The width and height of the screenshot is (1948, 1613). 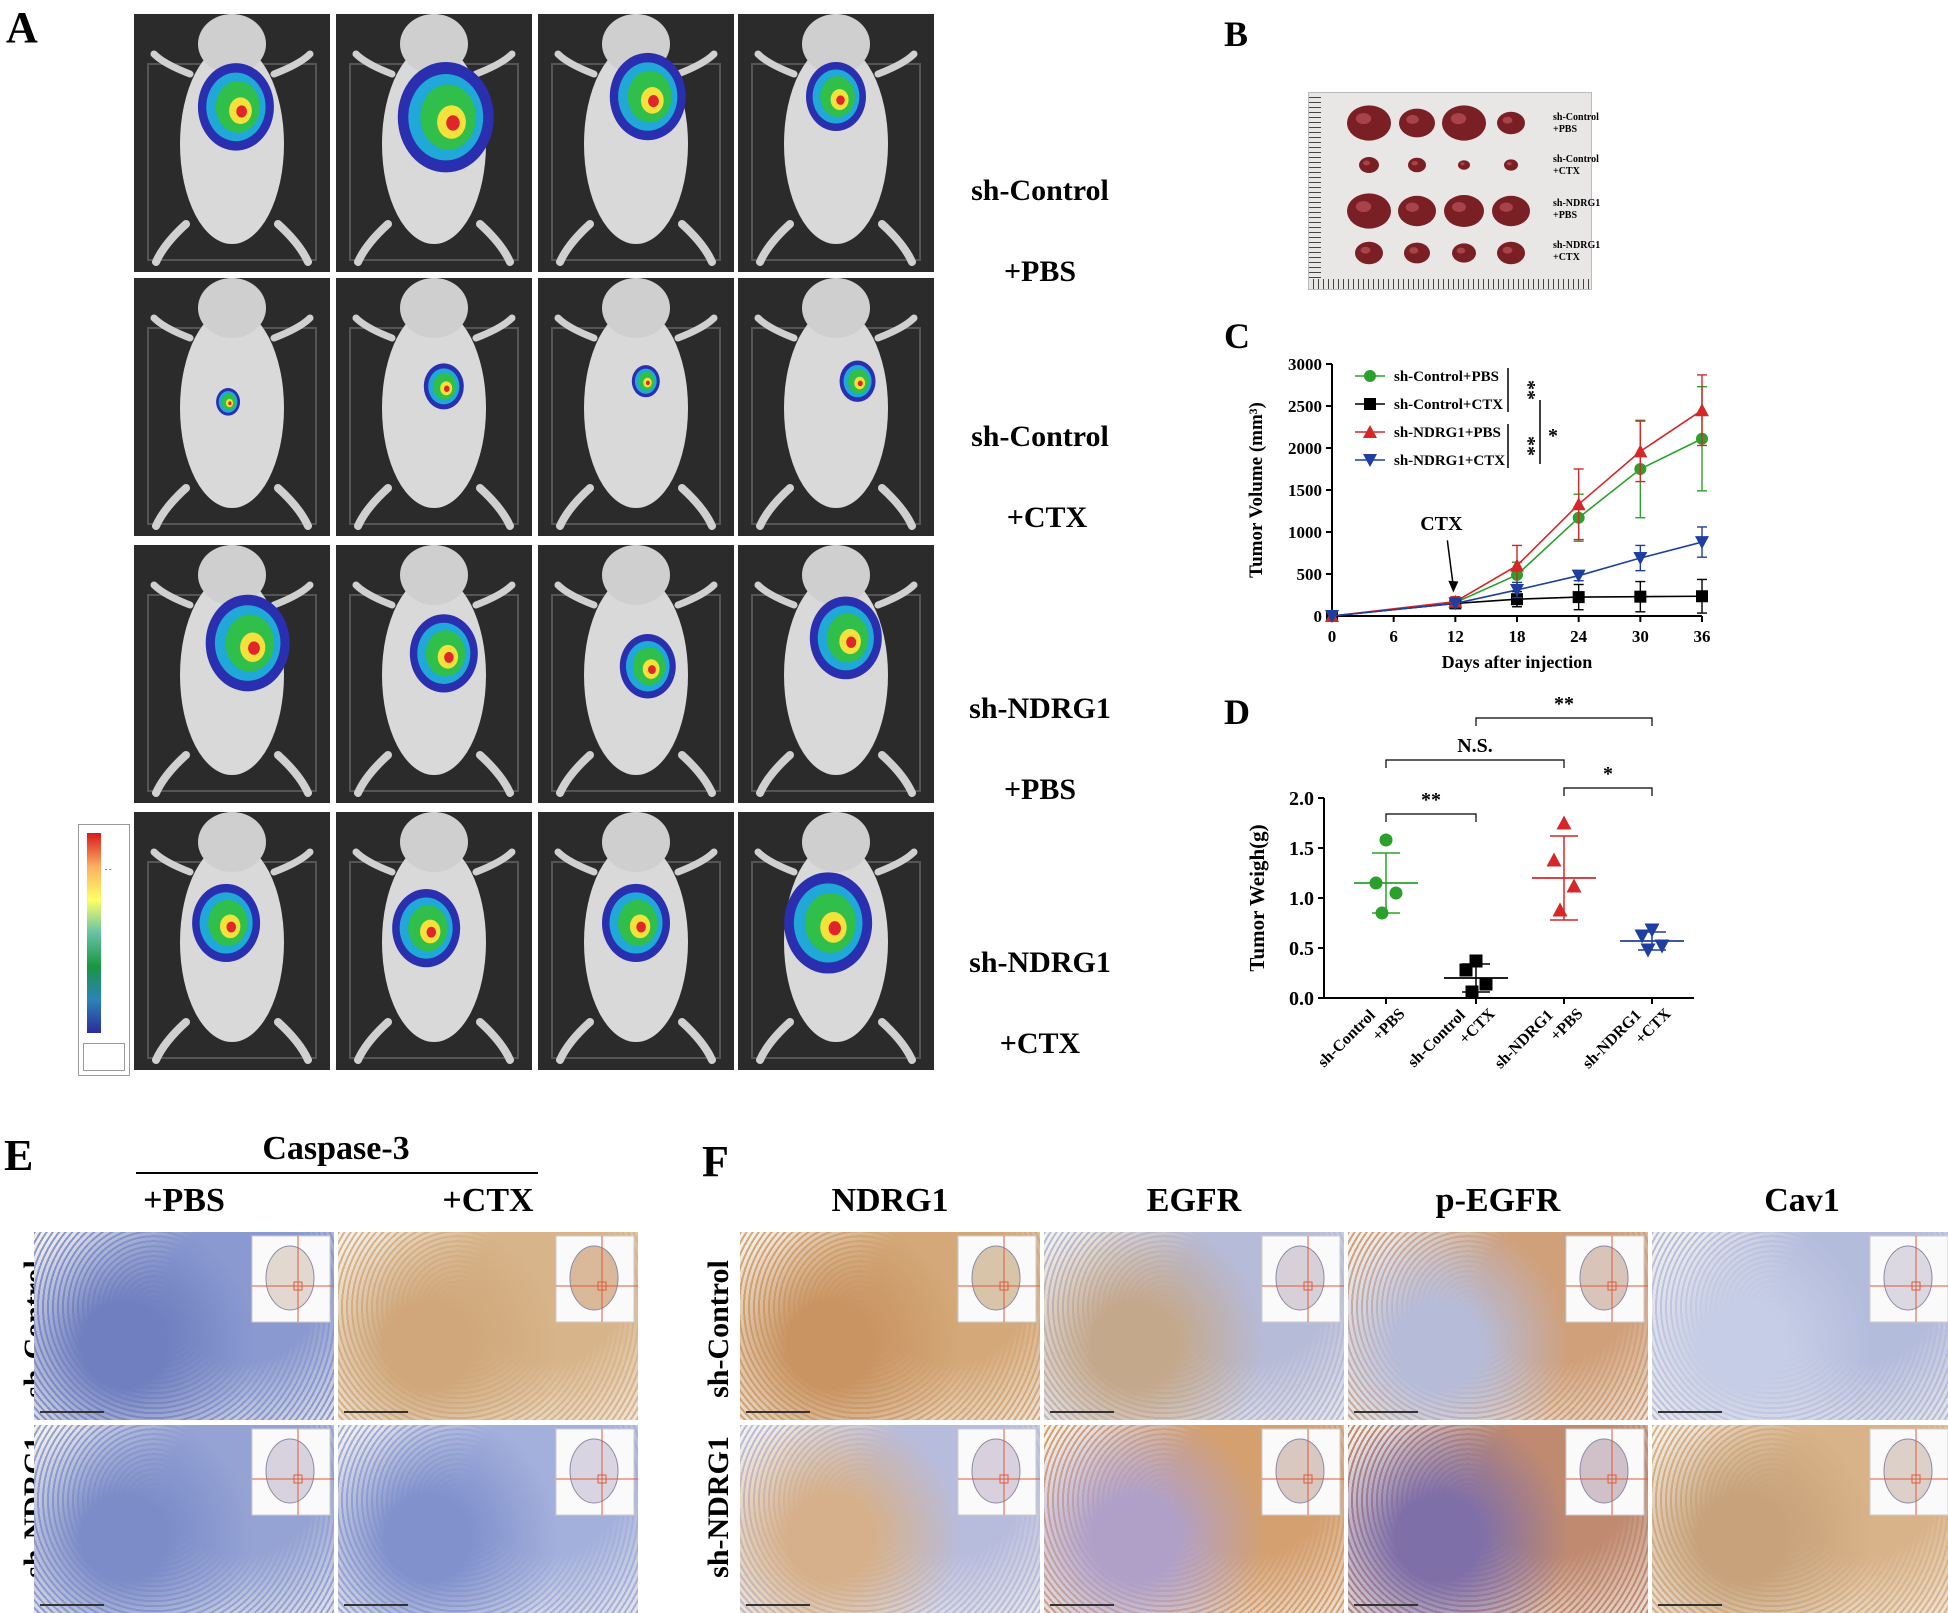 I want to click on panel-letter-d: D, so click(x=1237, y=712).